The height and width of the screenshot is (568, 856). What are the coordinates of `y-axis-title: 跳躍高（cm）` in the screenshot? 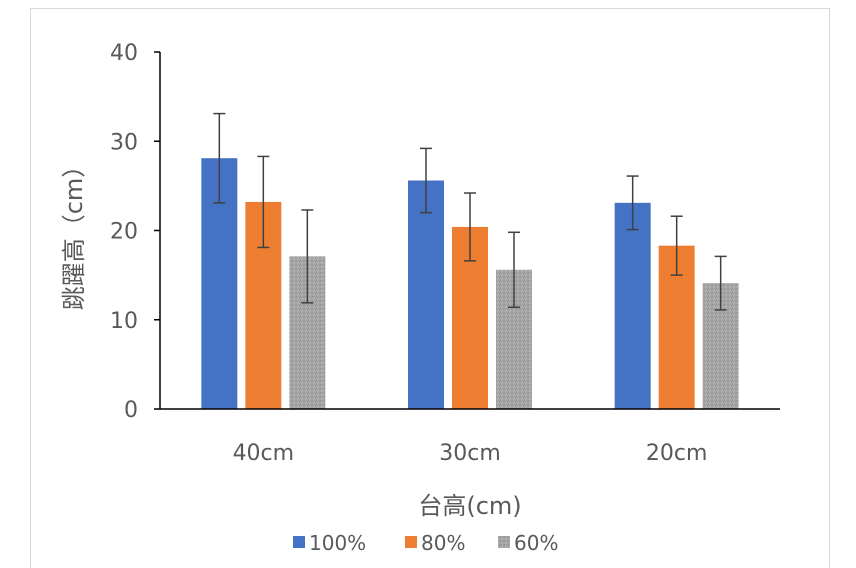 It's located at (74, 232).